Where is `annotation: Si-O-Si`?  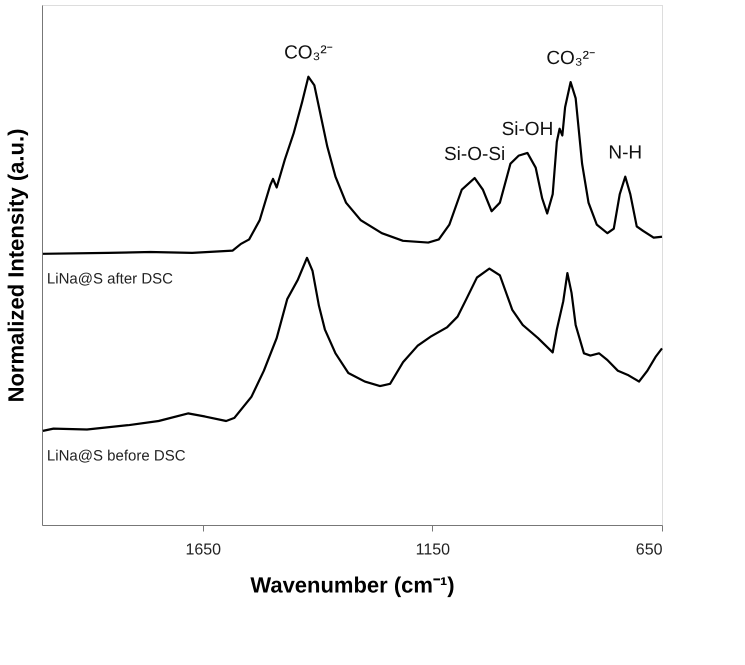
annotation: Si-O-Si is located at coordinates (475, 155).